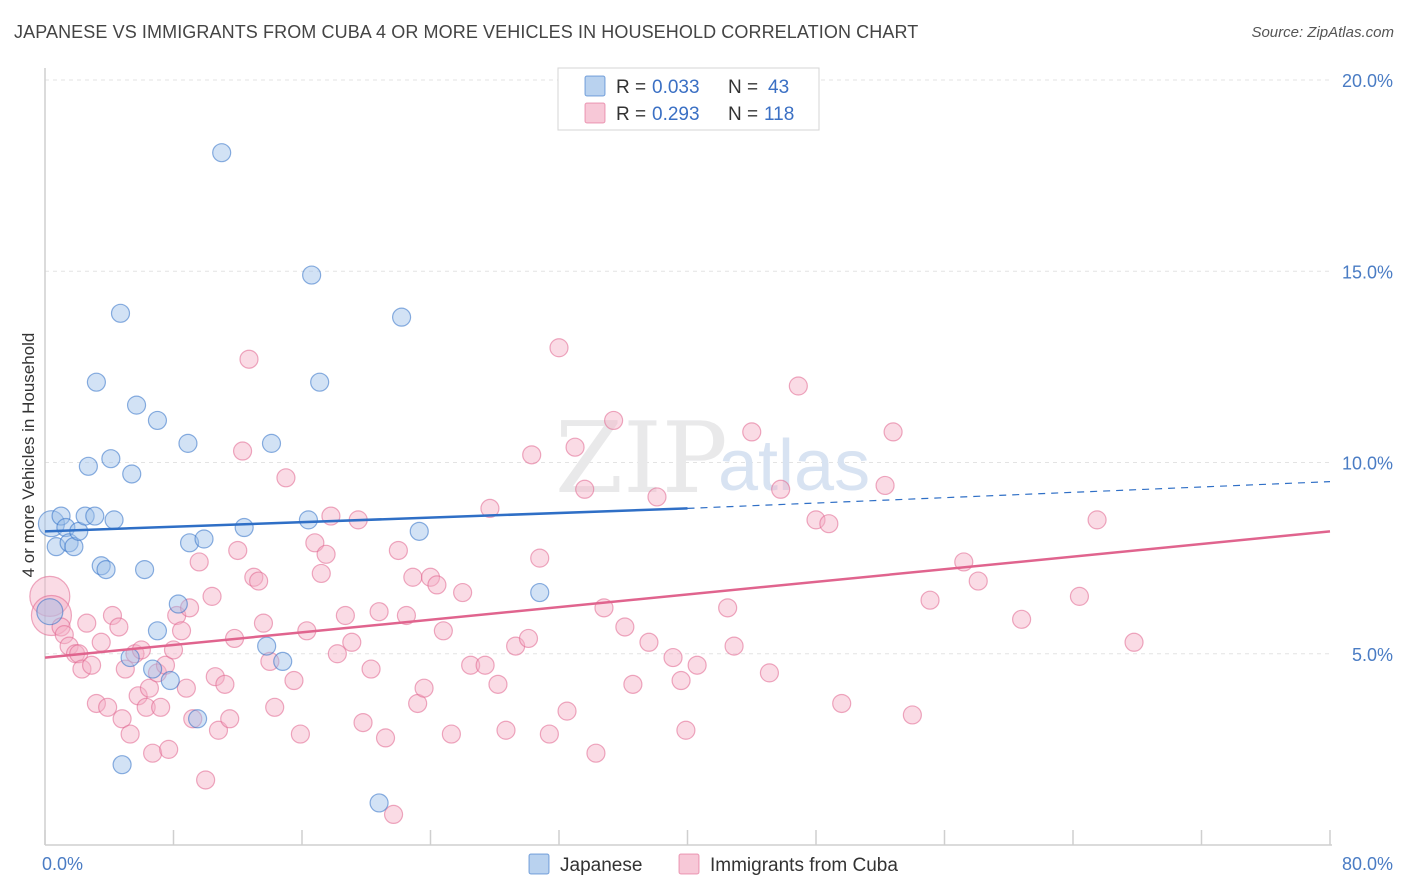 This screenshot has height=892, width=1406. Describe the element at coordinates (1009, 495) in the screenshot. I see `japanese-trend-extension` at that location.